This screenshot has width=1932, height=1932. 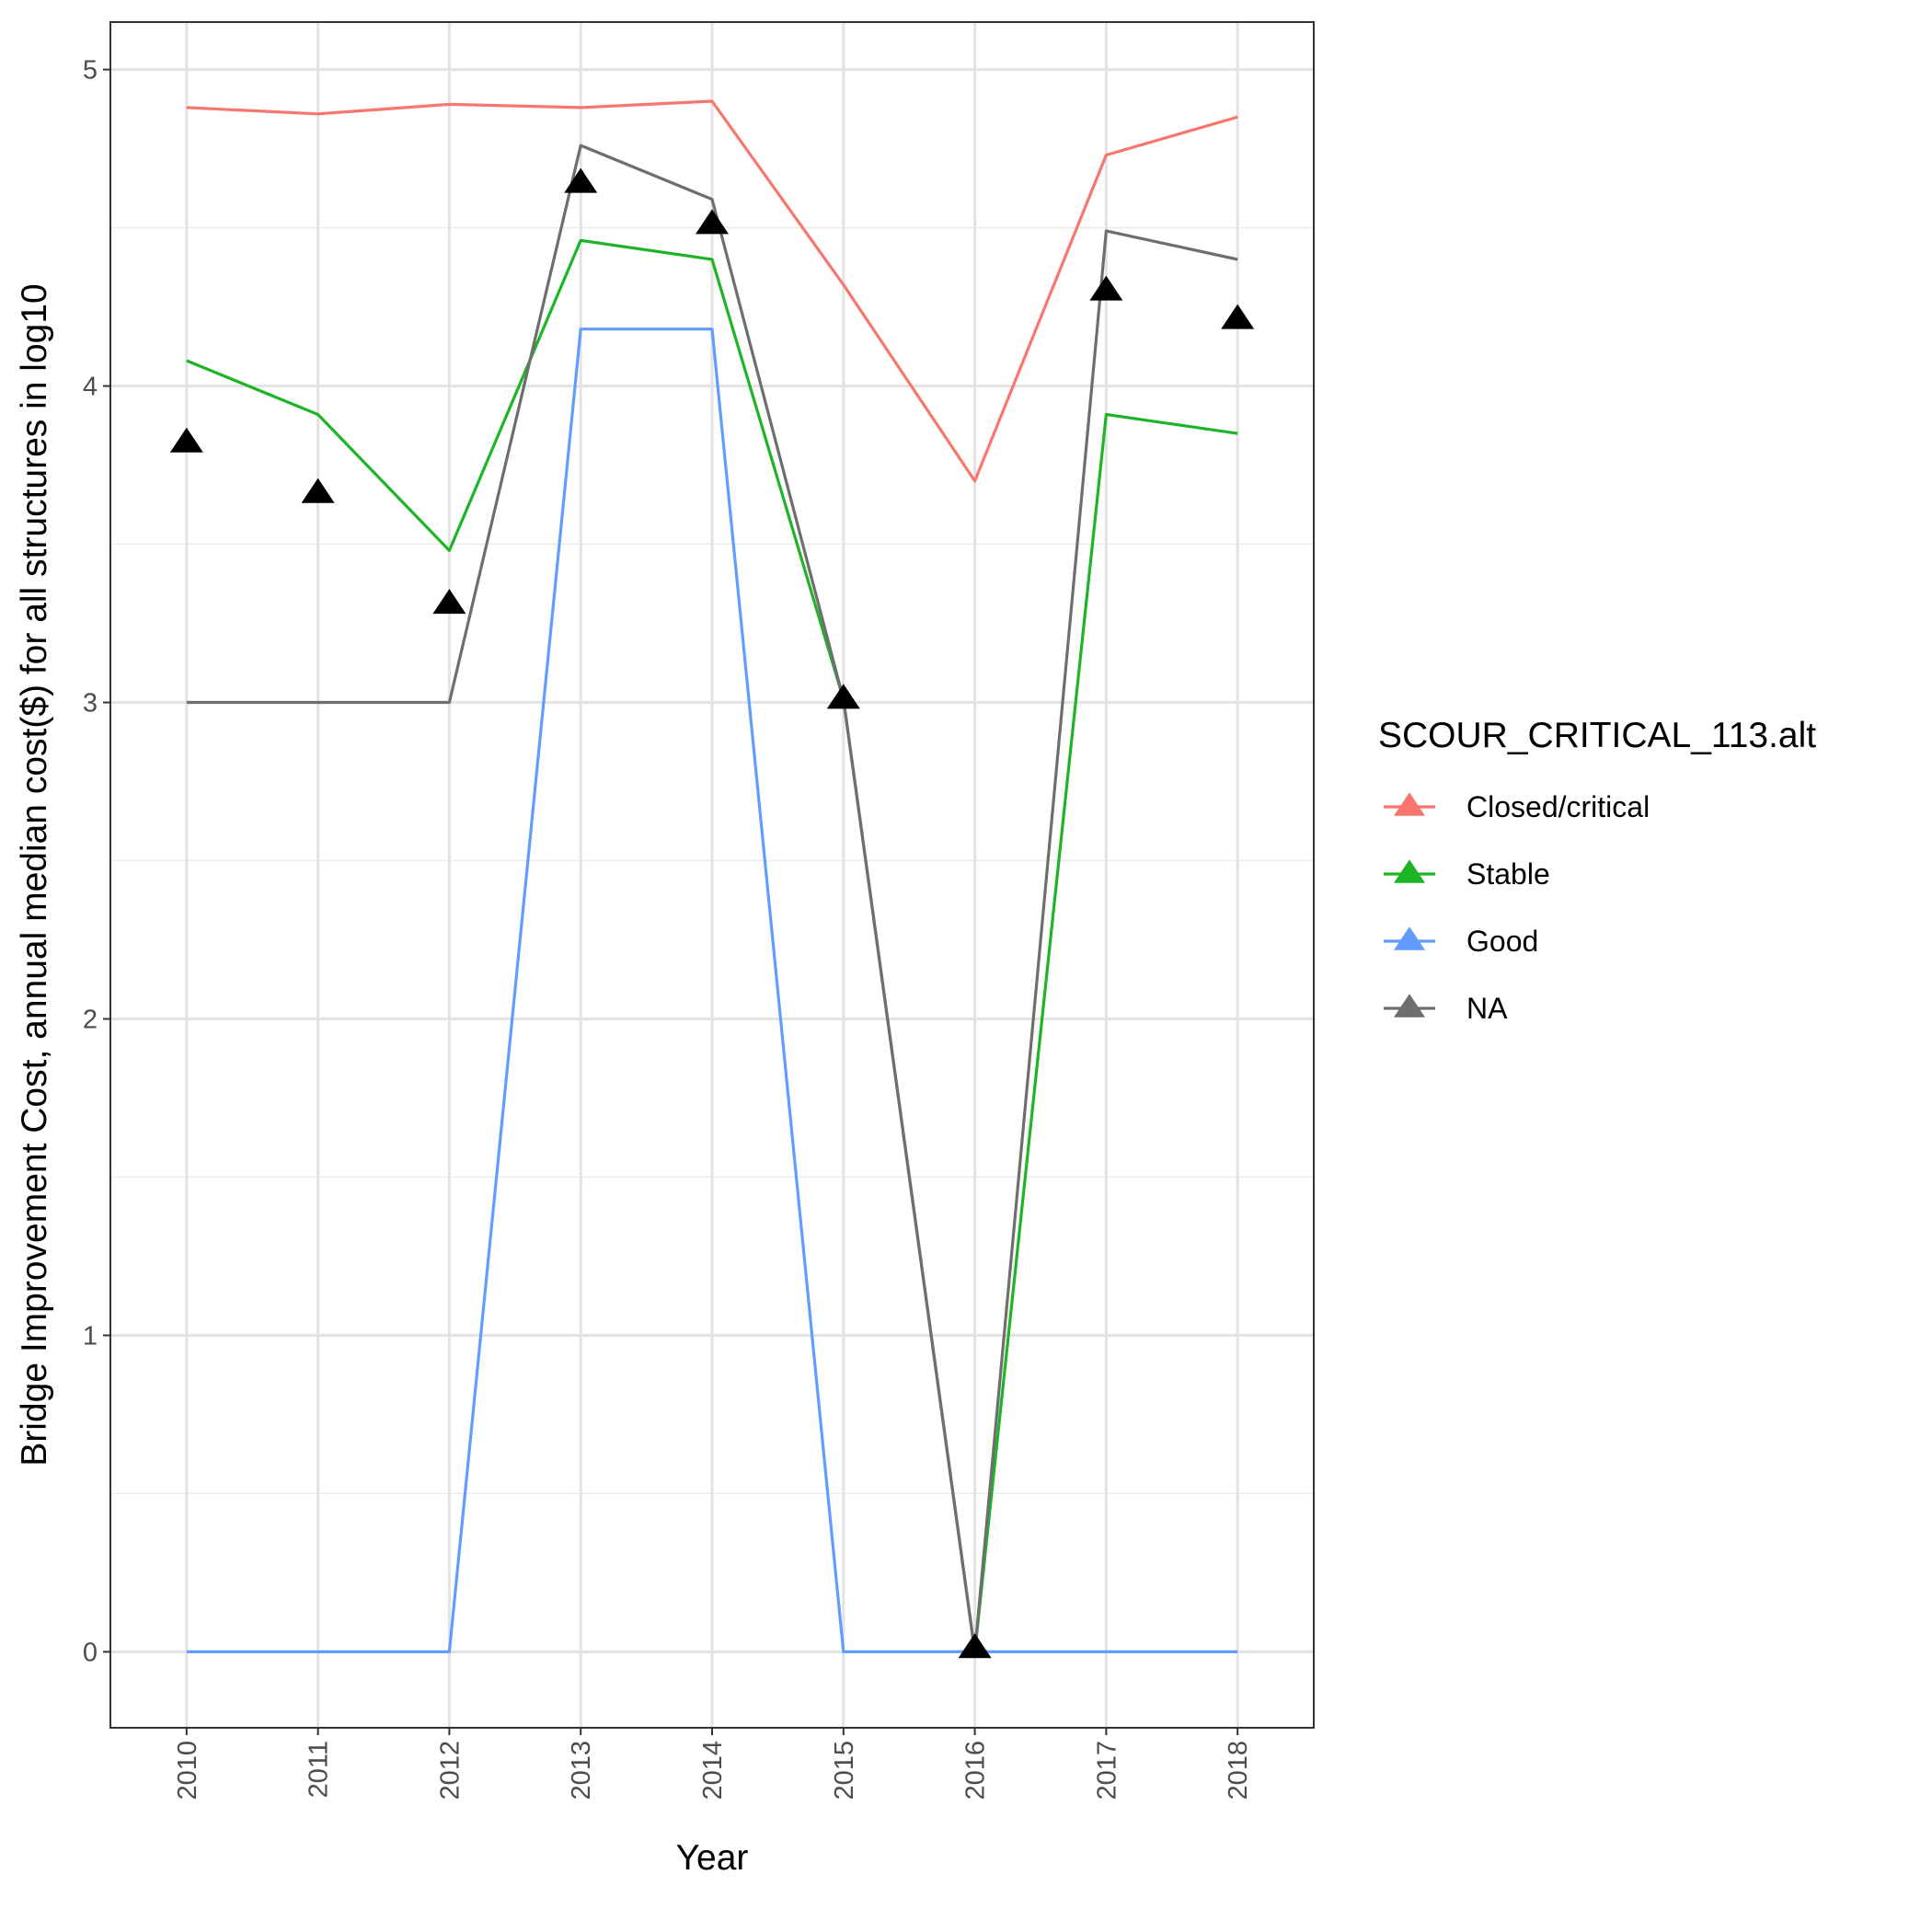 What do you see at coordinates (1502, 941) in the screenshot?
I see `legend-label: Good` at bounding box center [1502, 941].